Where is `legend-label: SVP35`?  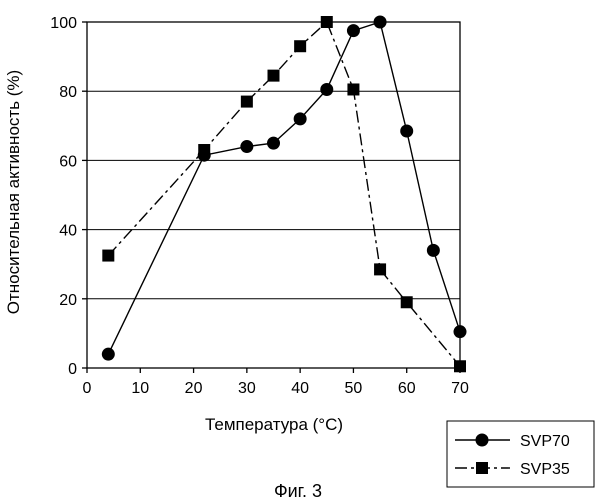
legend-label: SVP35 is located at coordinates (545, 469).